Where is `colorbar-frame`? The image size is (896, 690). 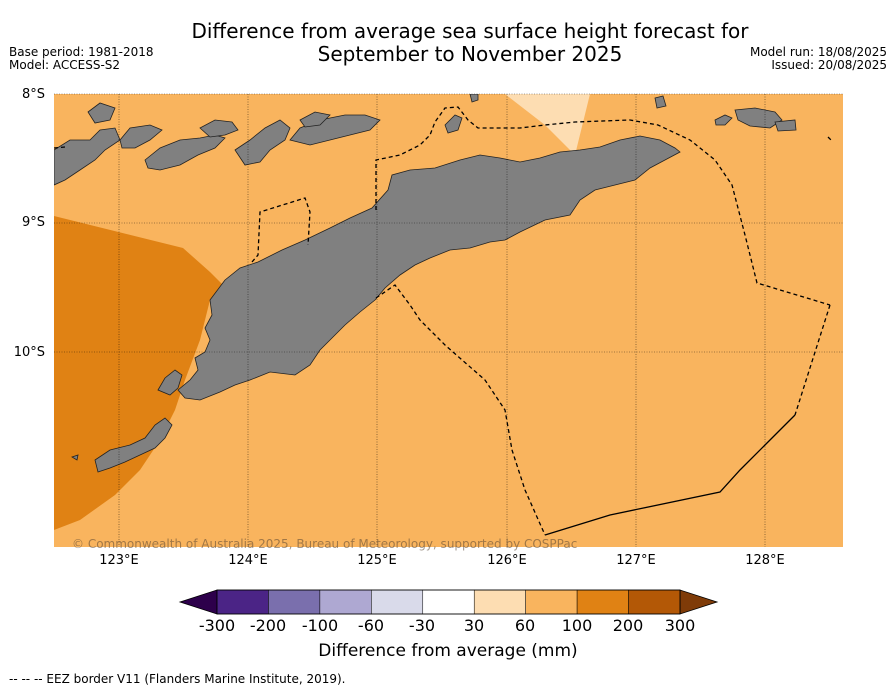
colorbar-frame is located at coordinates (448, 602).